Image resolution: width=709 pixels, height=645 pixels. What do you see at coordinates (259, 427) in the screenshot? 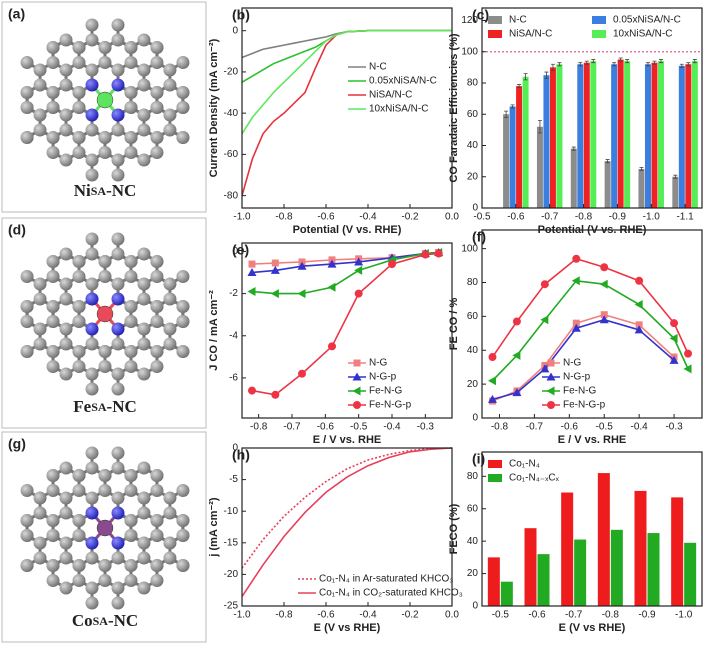
I see `x-tick-label: -0.8` at bounding box center [259, 427].